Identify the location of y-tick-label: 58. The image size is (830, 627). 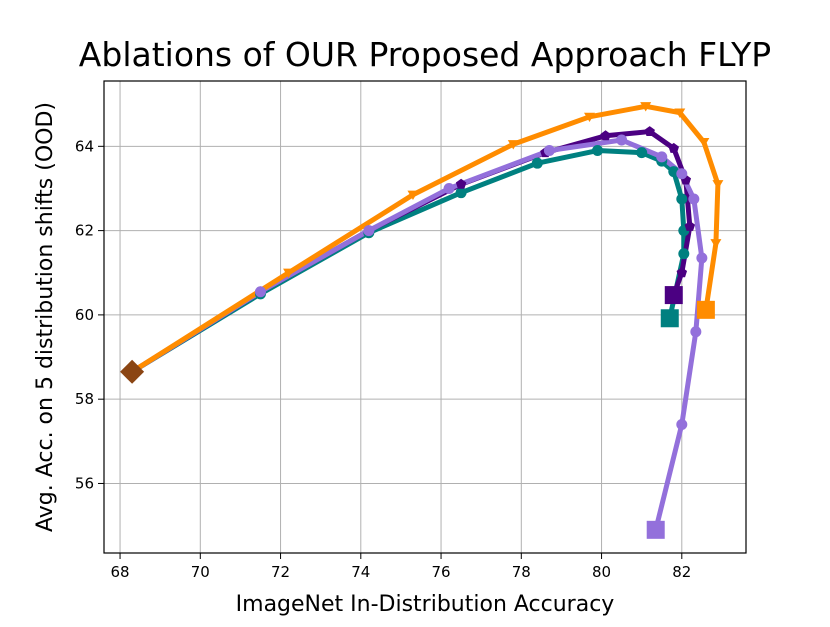
(84, 399).